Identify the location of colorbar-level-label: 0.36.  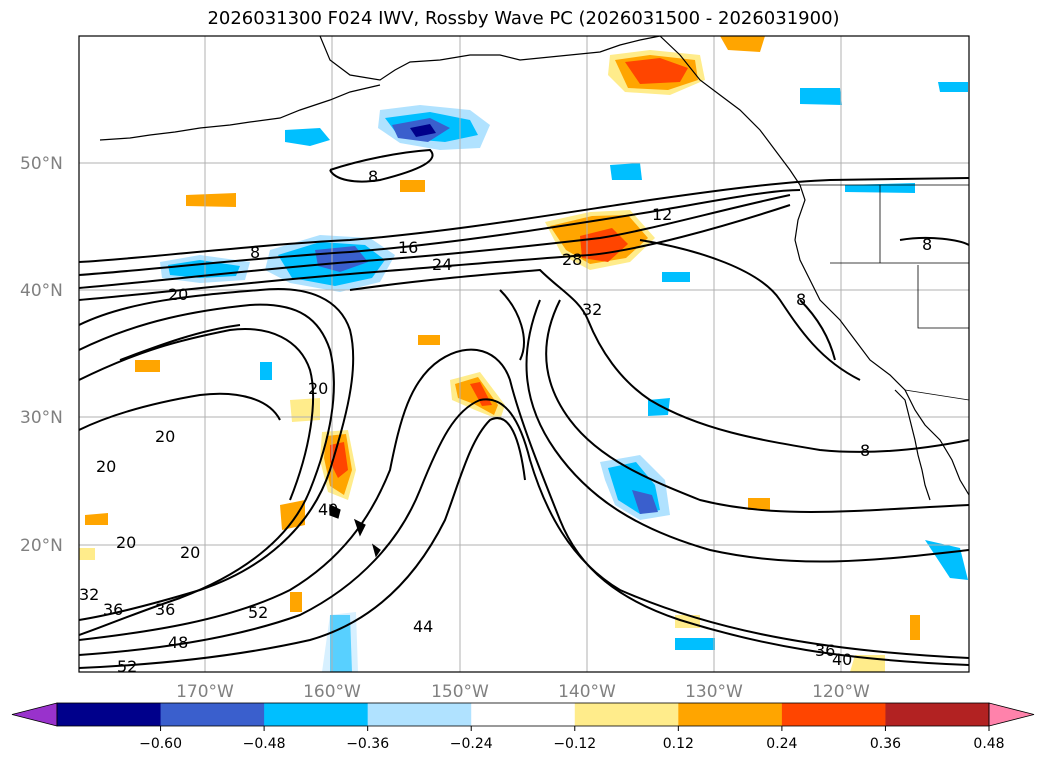
(885, 744).